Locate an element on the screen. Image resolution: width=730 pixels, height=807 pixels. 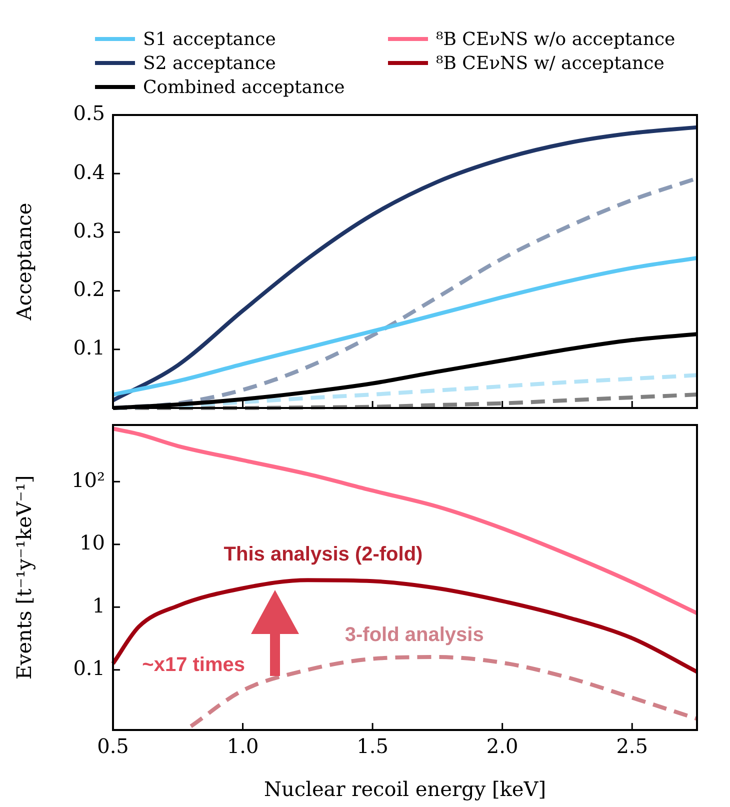
x-axis-title: Nuclear recoil energy [keV] is located at coordinates (405, 789).